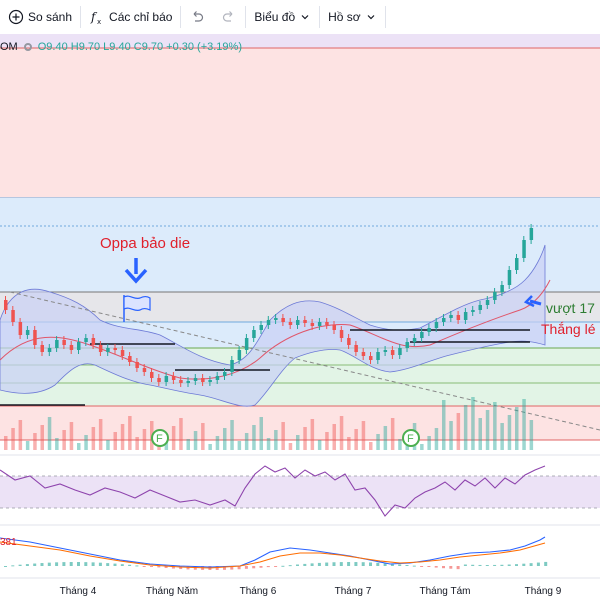 Image resolution: width=600 pixels, height=600 pixels. Describe the element at coordinates (229, 17) in the screenshot. I see `redo-button` at that location.